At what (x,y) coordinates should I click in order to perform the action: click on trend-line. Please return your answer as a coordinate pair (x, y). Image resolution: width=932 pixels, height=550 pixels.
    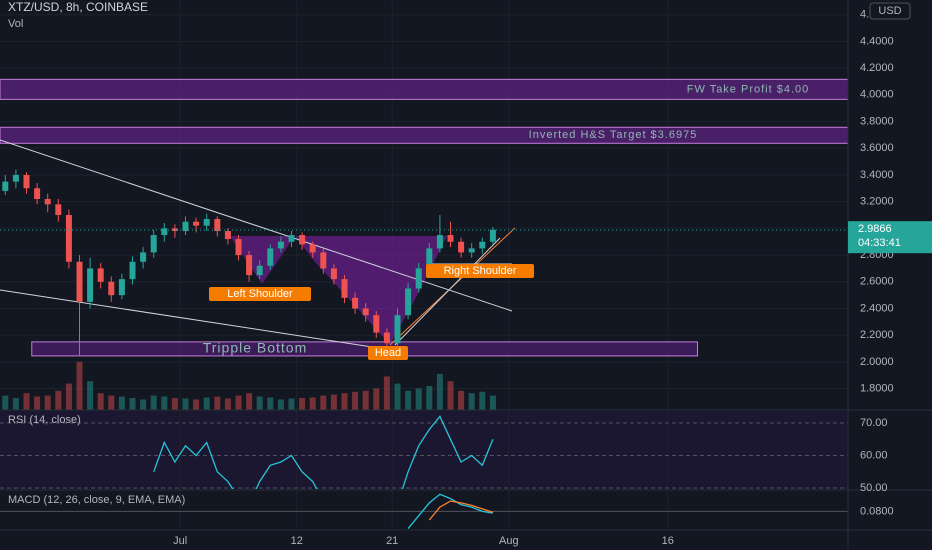
    Looking at the image, I should click on (196, 320).